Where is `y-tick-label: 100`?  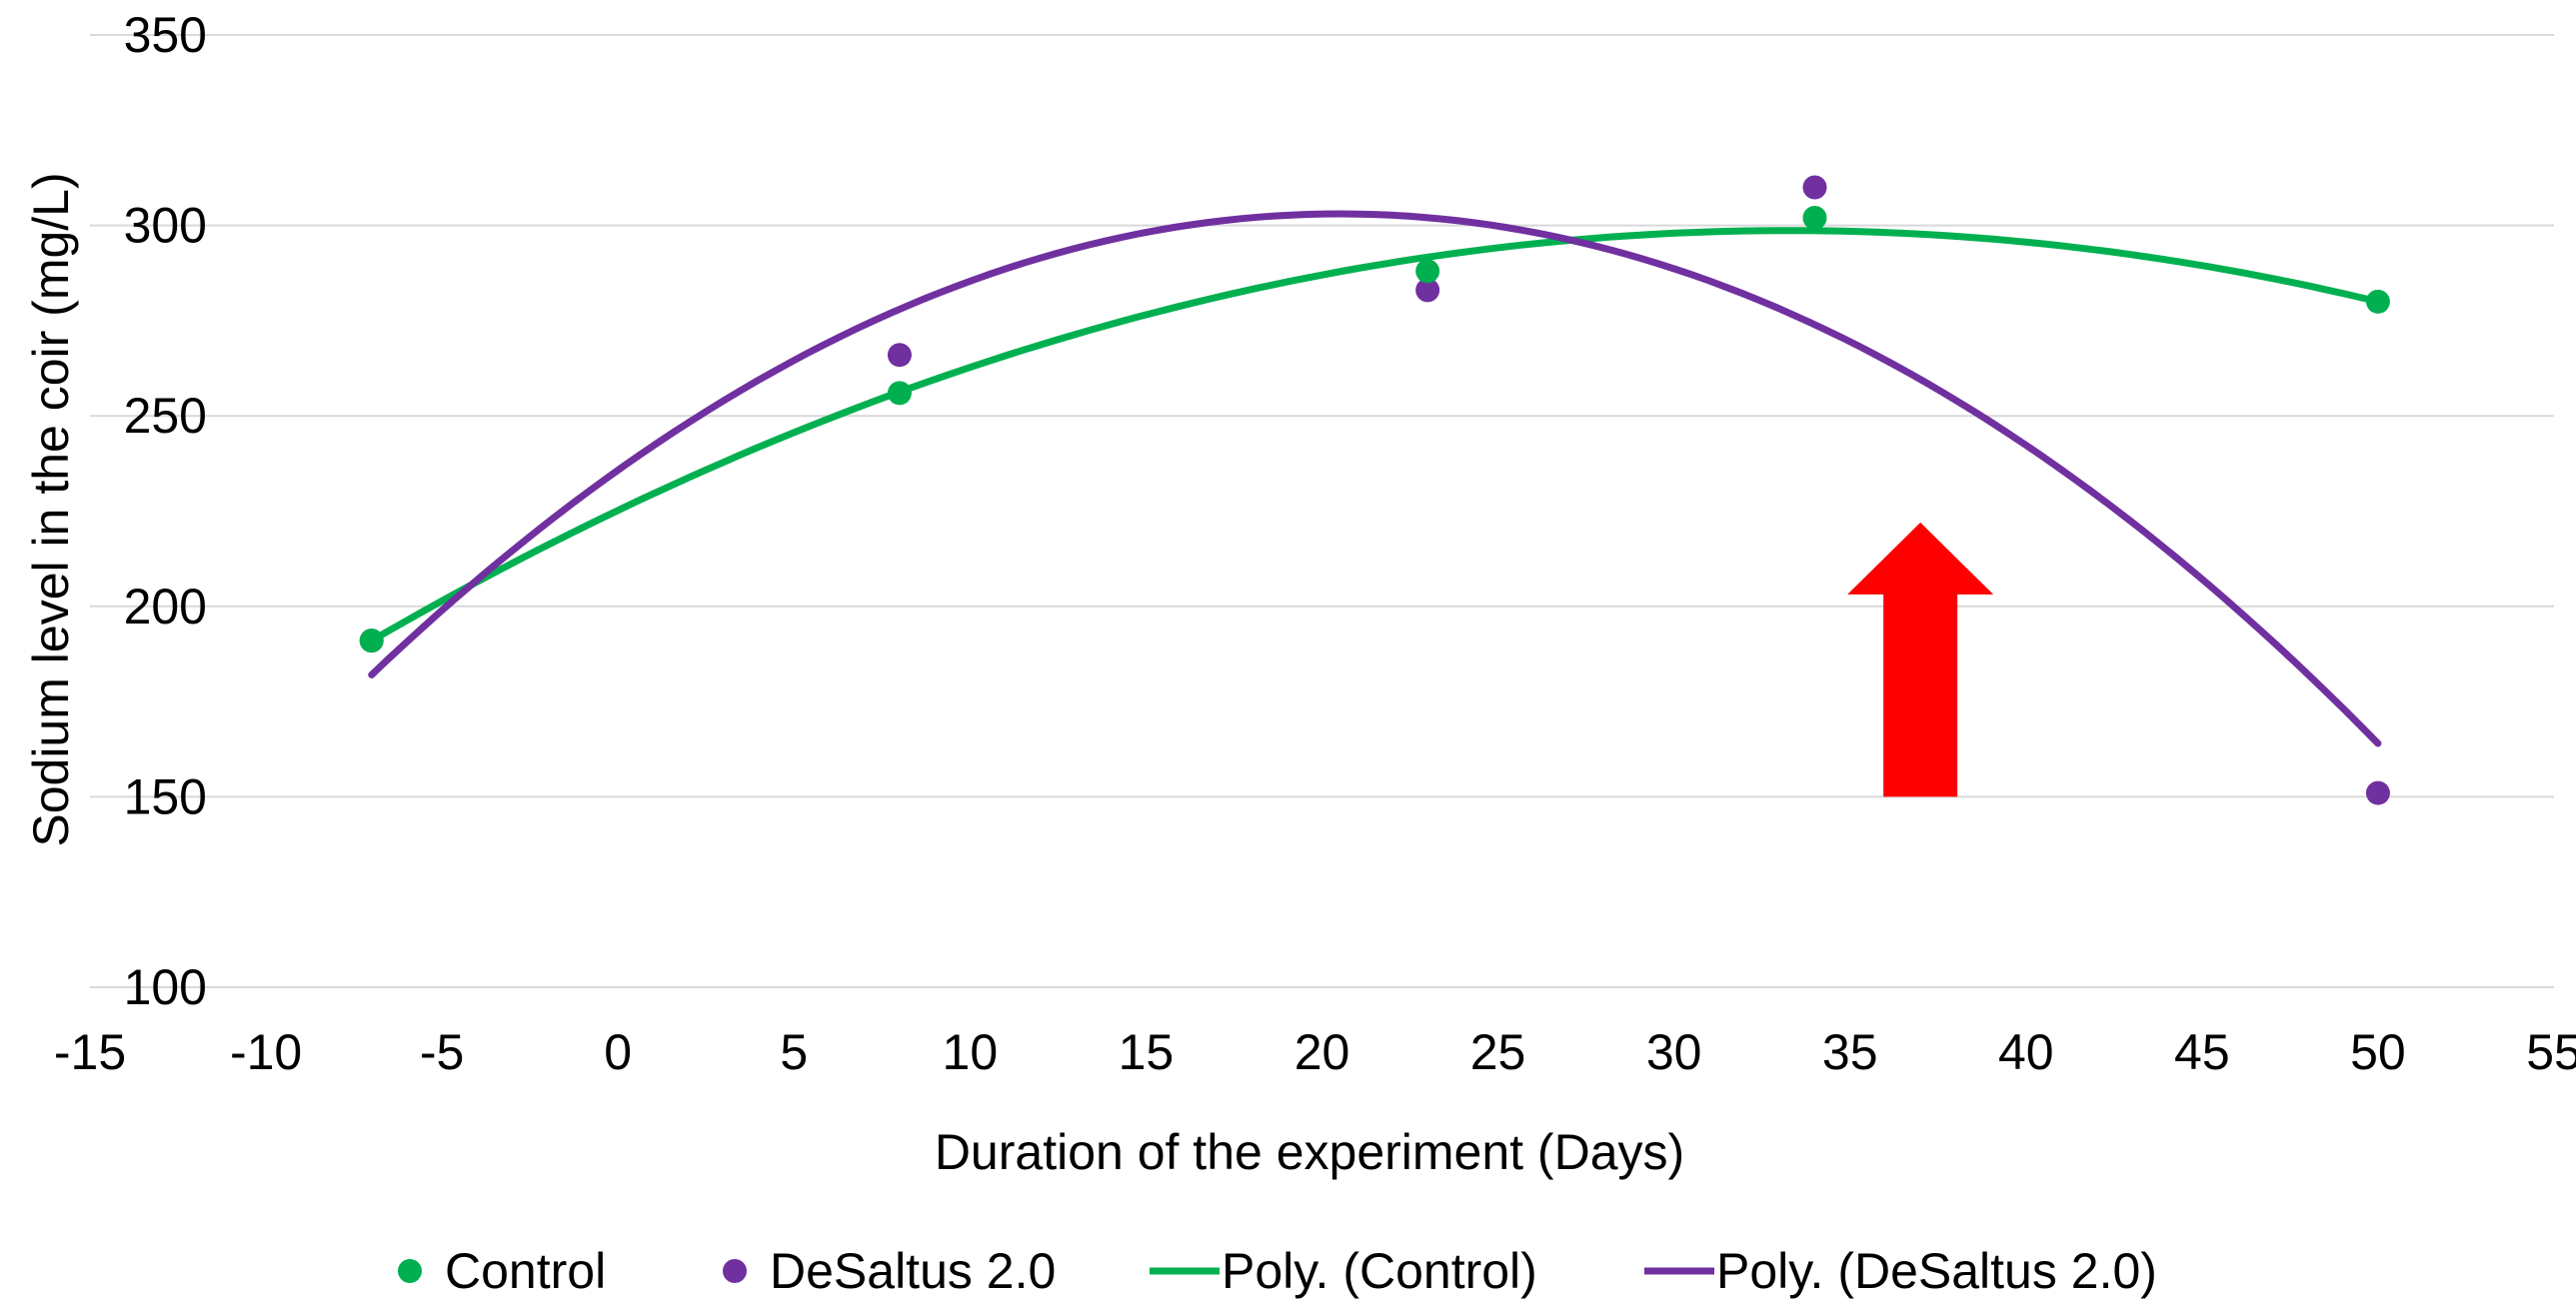
y-tick-label: 100 is located at coordinates (166, 987).